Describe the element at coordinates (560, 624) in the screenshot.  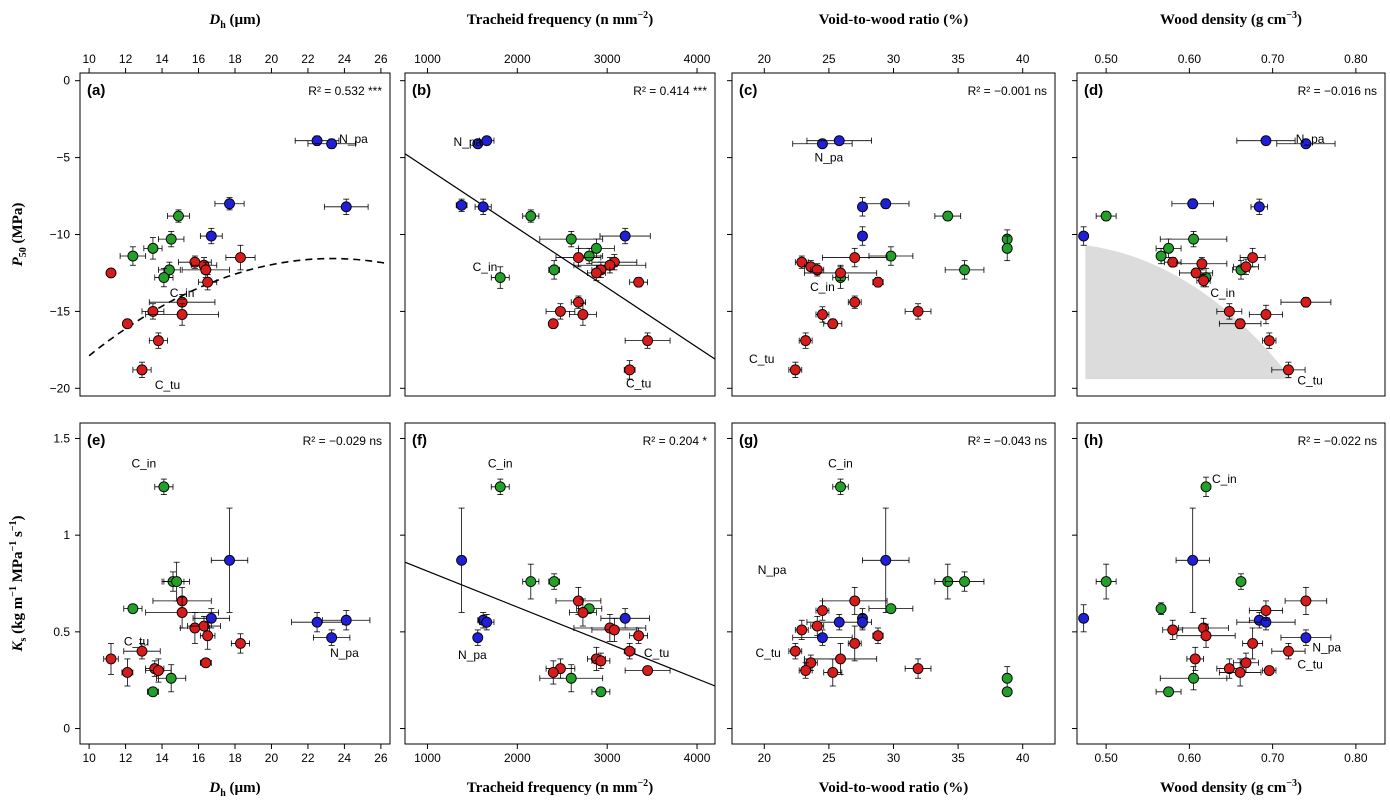
I see `fit-line-group` at that location.